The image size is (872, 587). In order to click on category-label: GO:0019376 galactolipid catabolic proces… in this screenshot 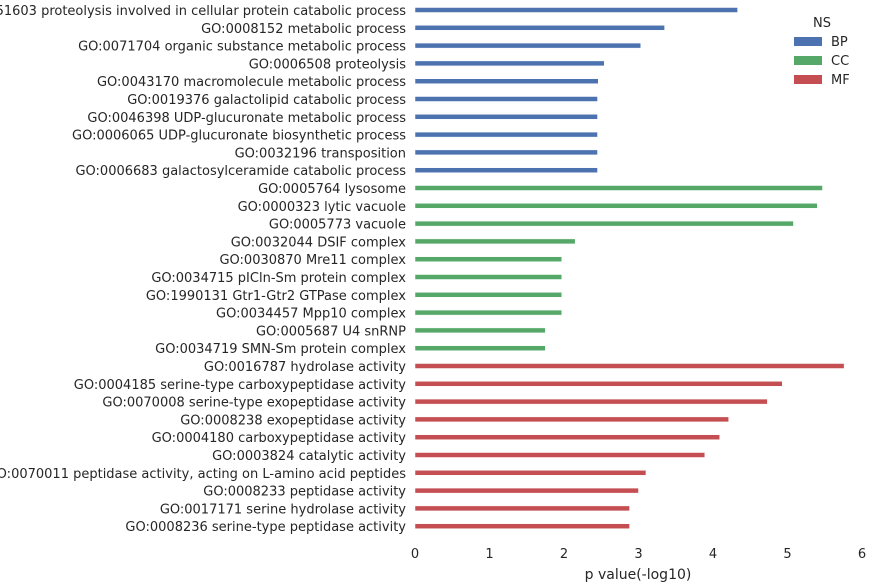, I will do `click(266, 100)`.